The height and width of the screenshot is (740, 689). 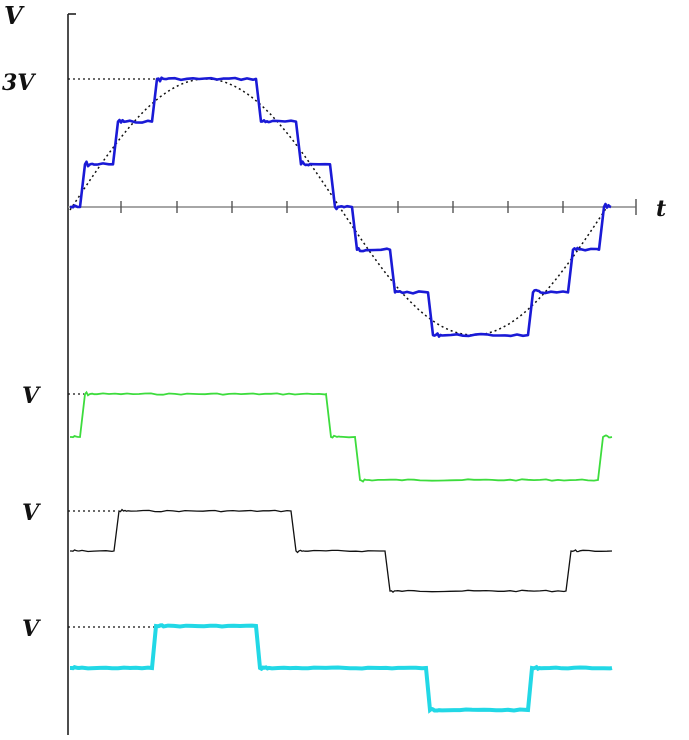 I want to click on wave-1-level-label: V, so click(x=31, y=396).